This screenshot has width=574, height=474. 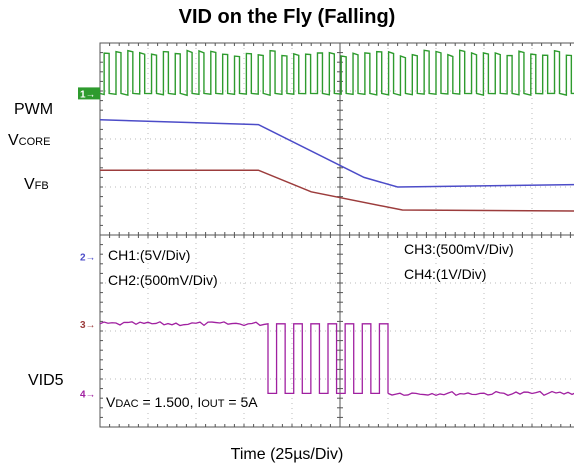 I want to click on vfb-label-v: V, so click(x=29, y=184).